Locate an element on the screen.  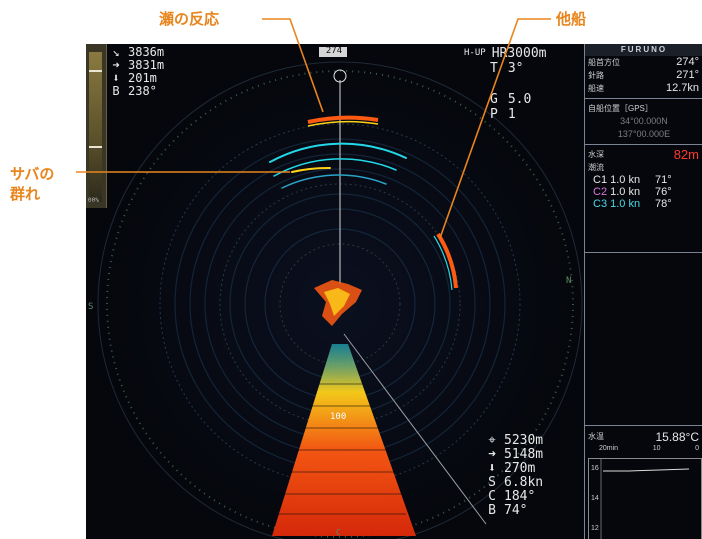
readout-row: C 184° is located at coordinates (513, 497).